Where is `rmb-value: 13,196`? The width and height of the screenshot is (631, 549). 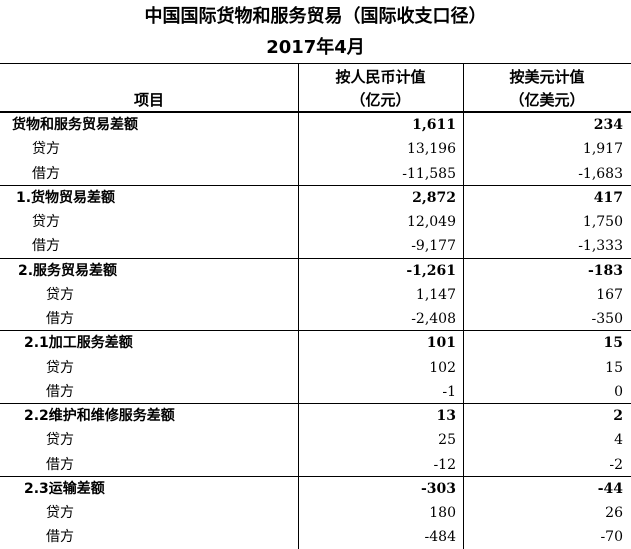 rmb-value: 13,196 is located at coordinates (431, 149).